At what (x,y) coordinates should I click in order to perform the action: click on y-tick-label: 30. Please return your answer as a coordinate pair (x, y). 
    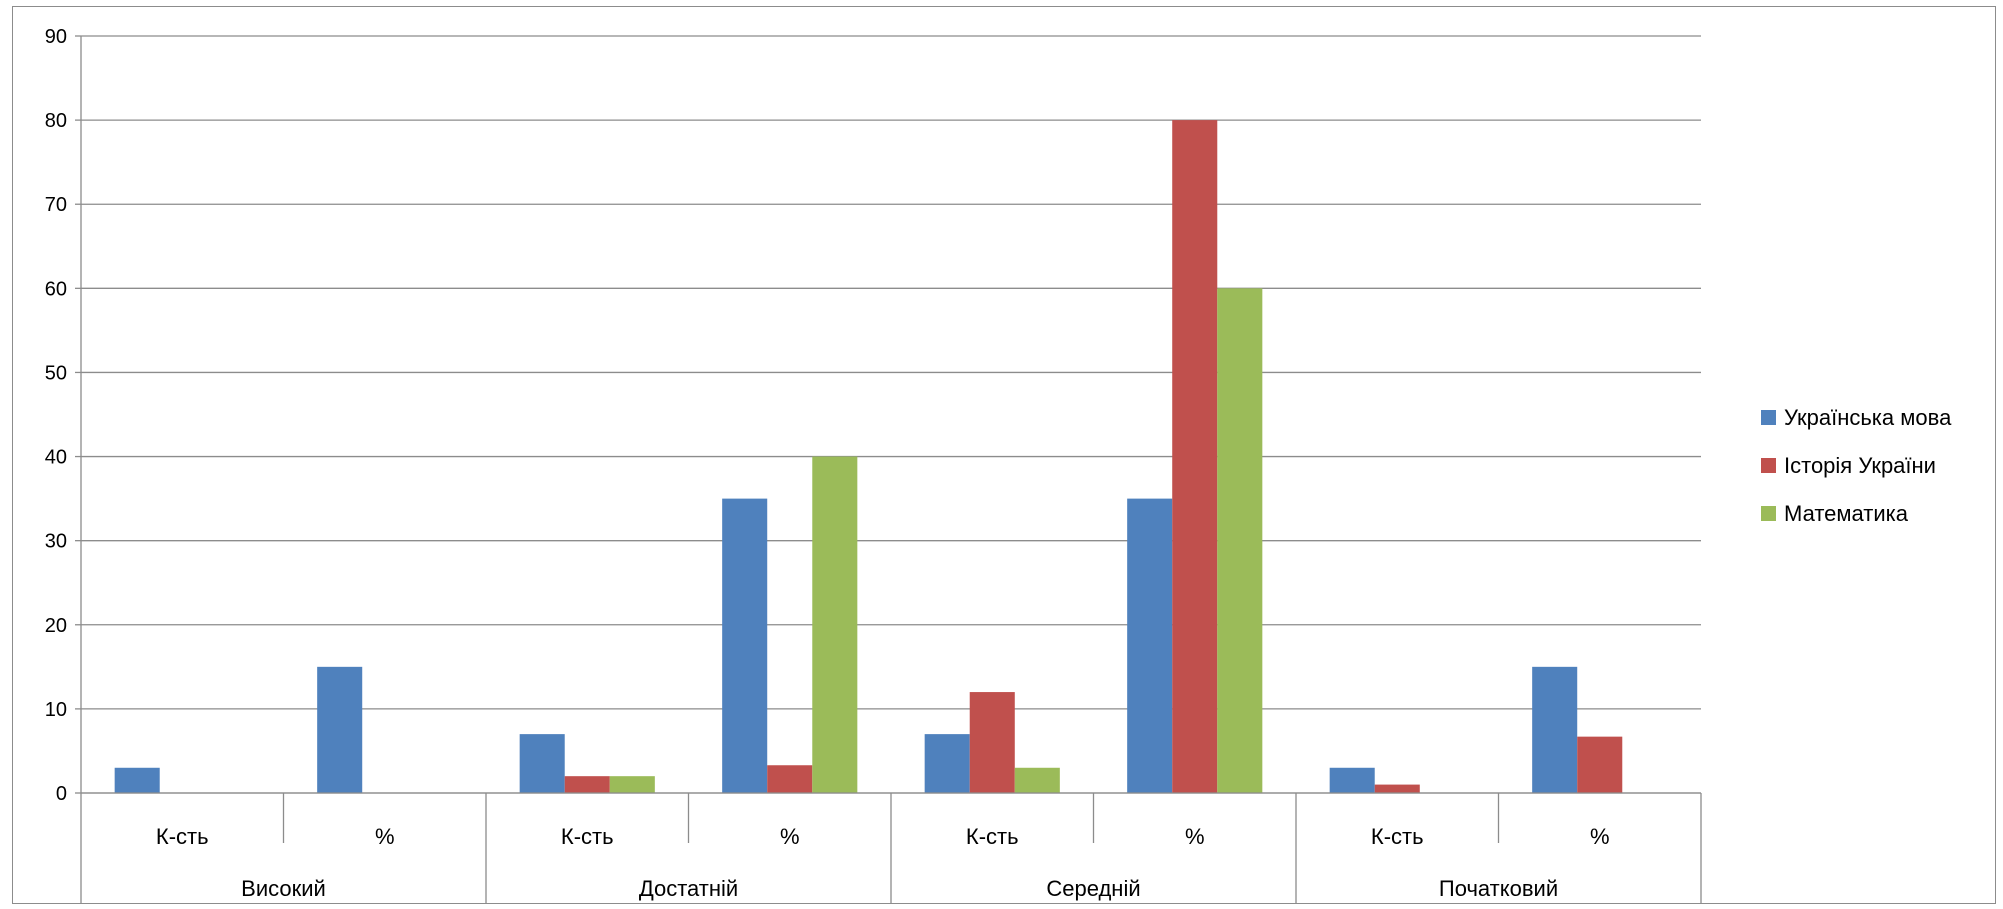
    Looking at the image, I should click on (56, 542).